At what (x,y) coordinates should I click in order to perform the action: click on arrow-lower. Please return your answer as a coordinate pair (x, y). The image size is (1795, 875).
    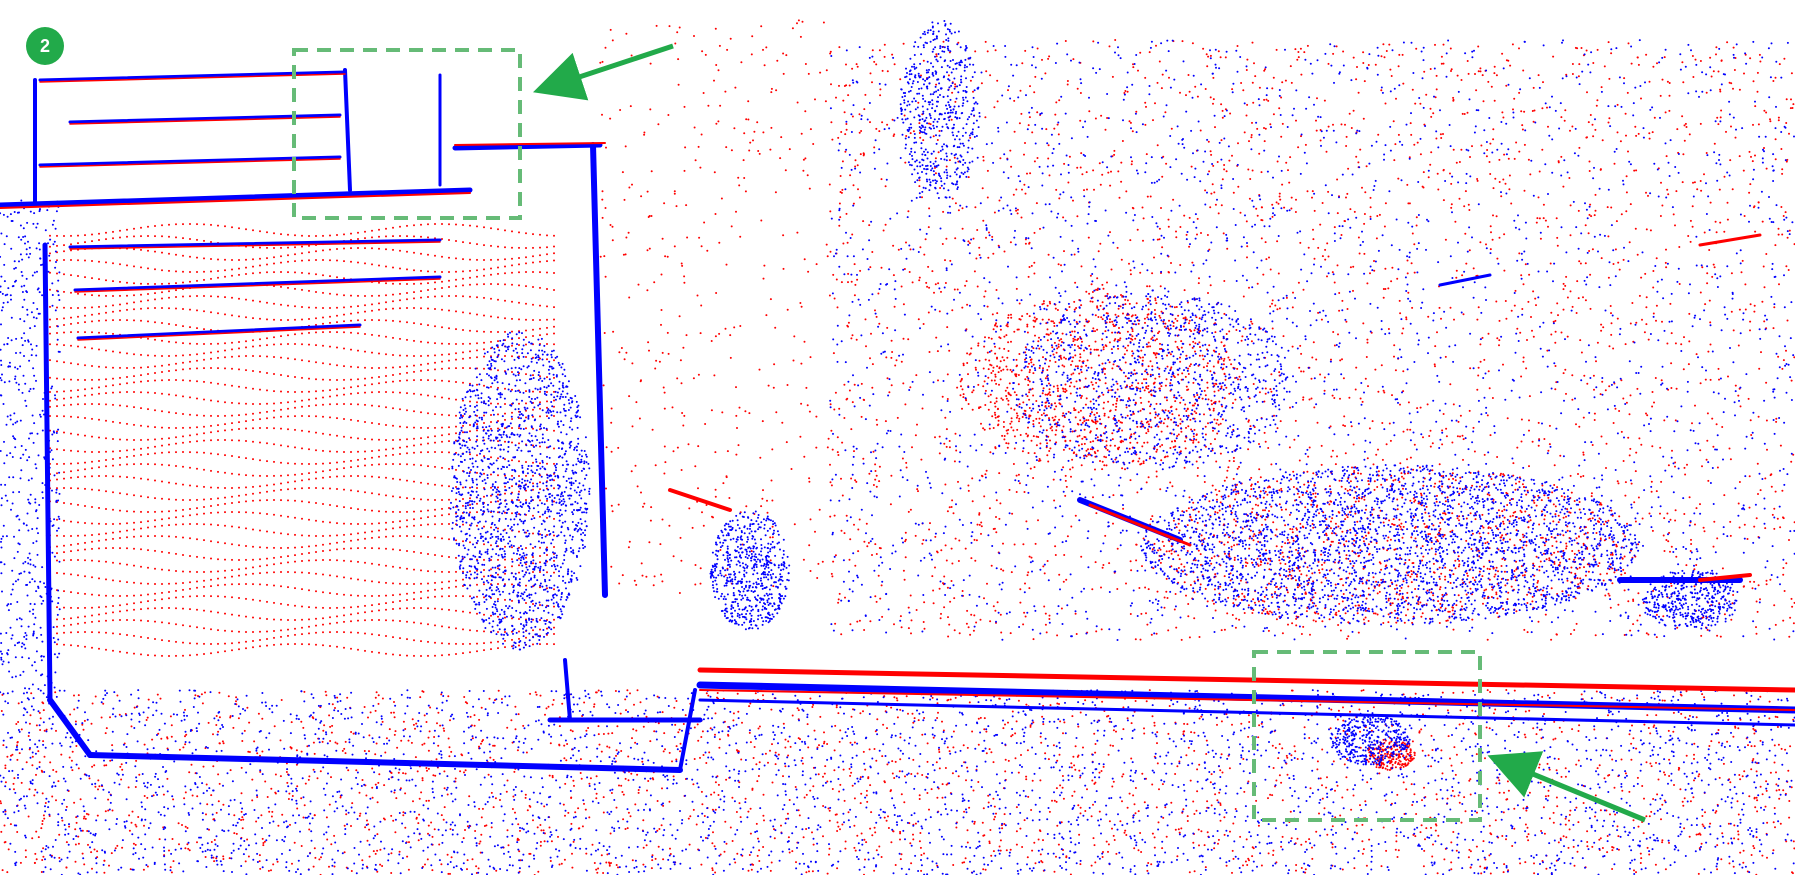
    Looking at the image, I should click on (1566, 787).